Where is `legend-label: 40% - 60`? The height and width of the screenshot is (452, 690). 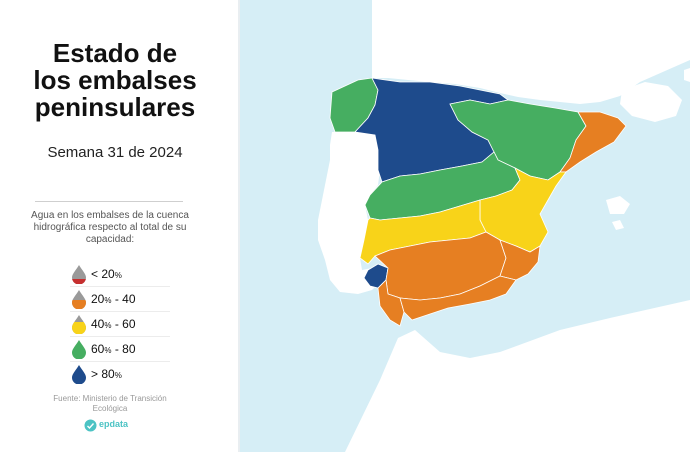 legend-label: 40% - 60 is located at coordinates (113, 324).